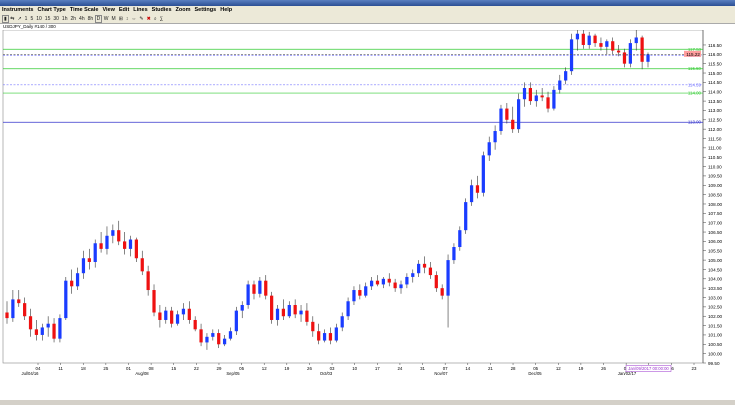 The height and width of the screenshot is (405, 735). What do you see at coordinates (161, 10) in the screenshot?
I see `menu-item-studies: Studies` at bounding box center [161, 10].